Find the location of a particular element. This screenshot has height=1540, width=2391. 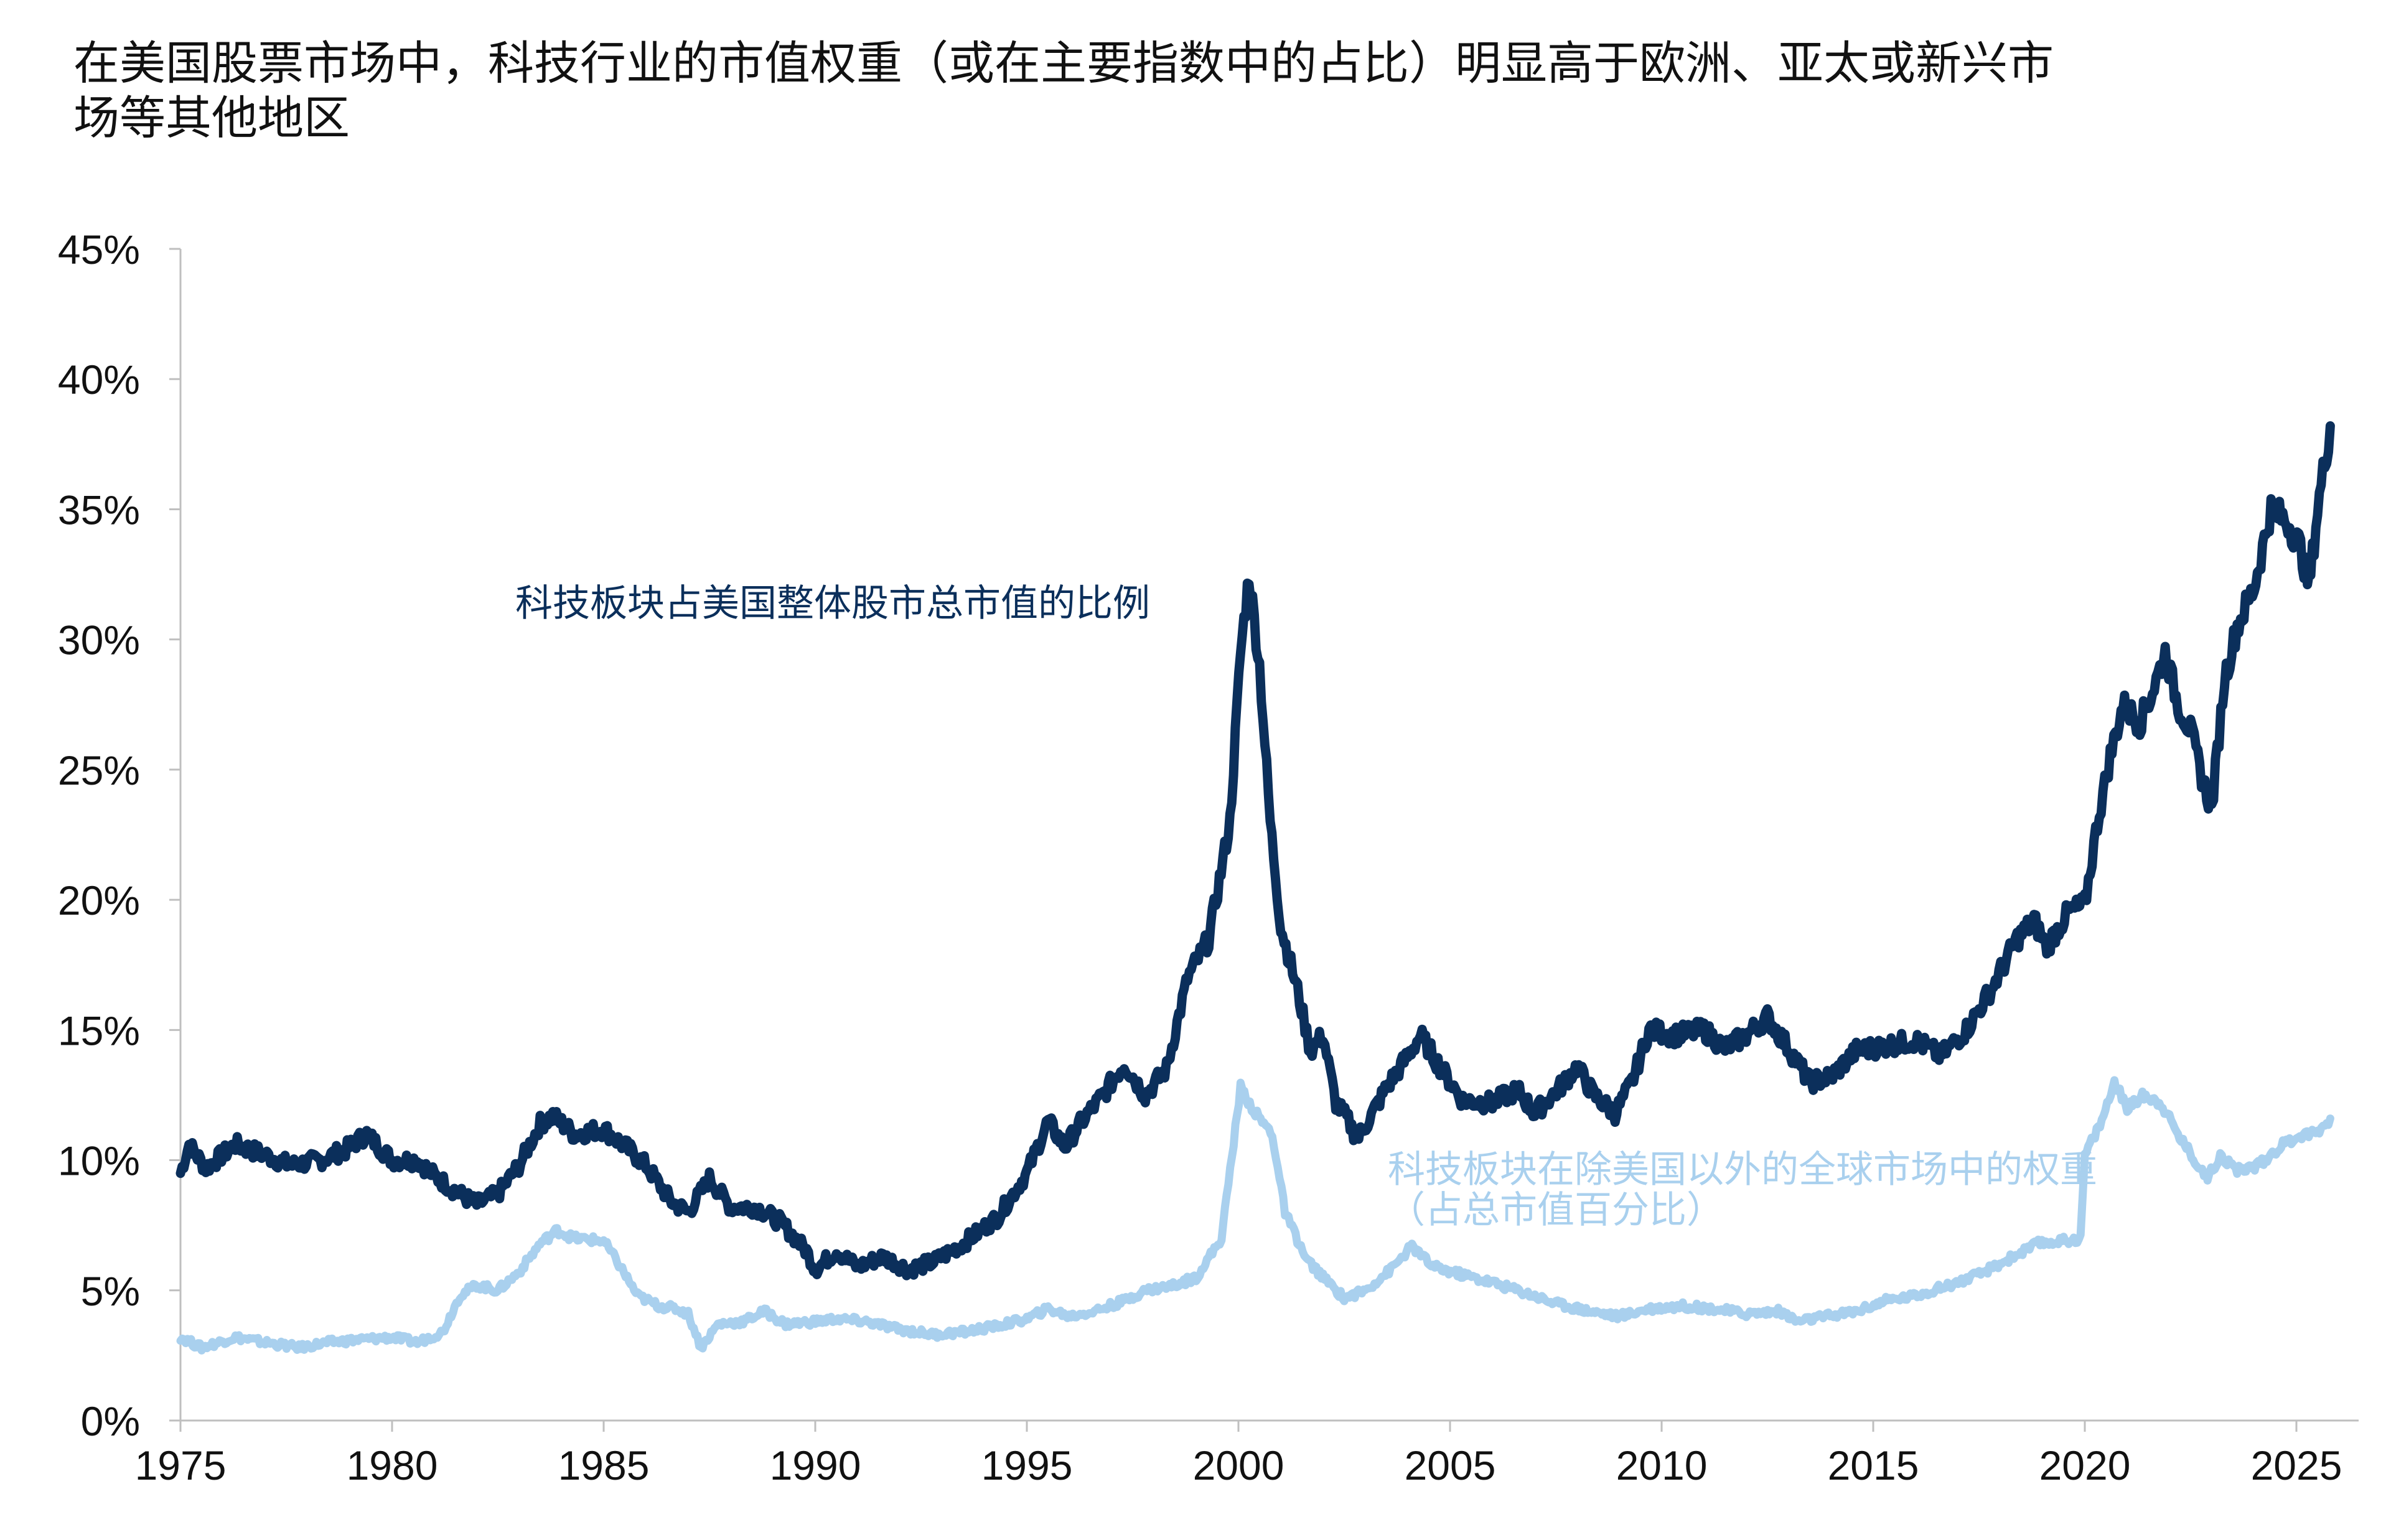

y-tick-label: 10% is located at coordinates (99, 1161).